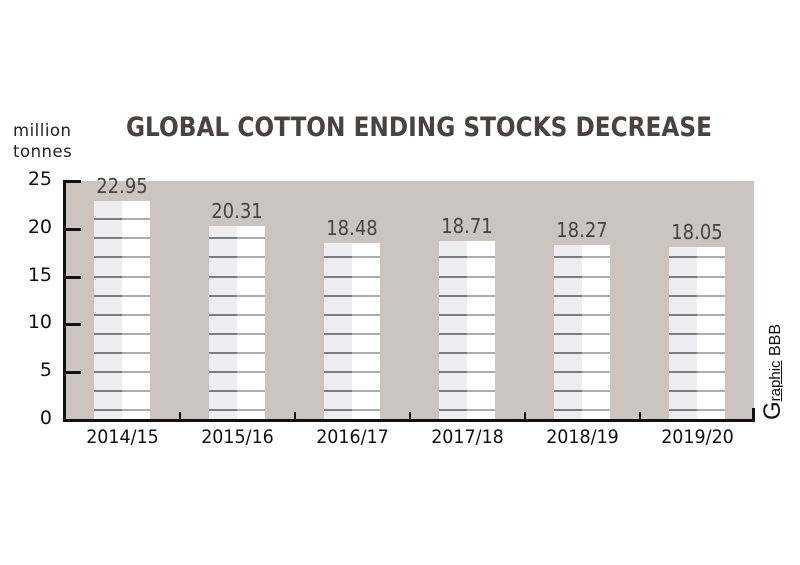 This screenshot has width=800, height=565. I want to click on y-tick-label: 25, so click(39, 179).